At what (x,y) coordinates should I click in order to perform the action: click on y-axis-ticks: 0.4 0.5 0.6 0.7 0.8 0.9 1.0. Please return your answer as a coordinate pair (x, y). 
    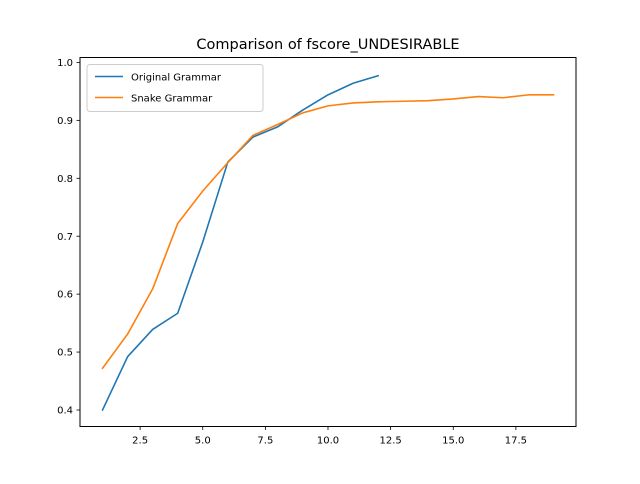
    Looking at the image, I should click on (68, 237).